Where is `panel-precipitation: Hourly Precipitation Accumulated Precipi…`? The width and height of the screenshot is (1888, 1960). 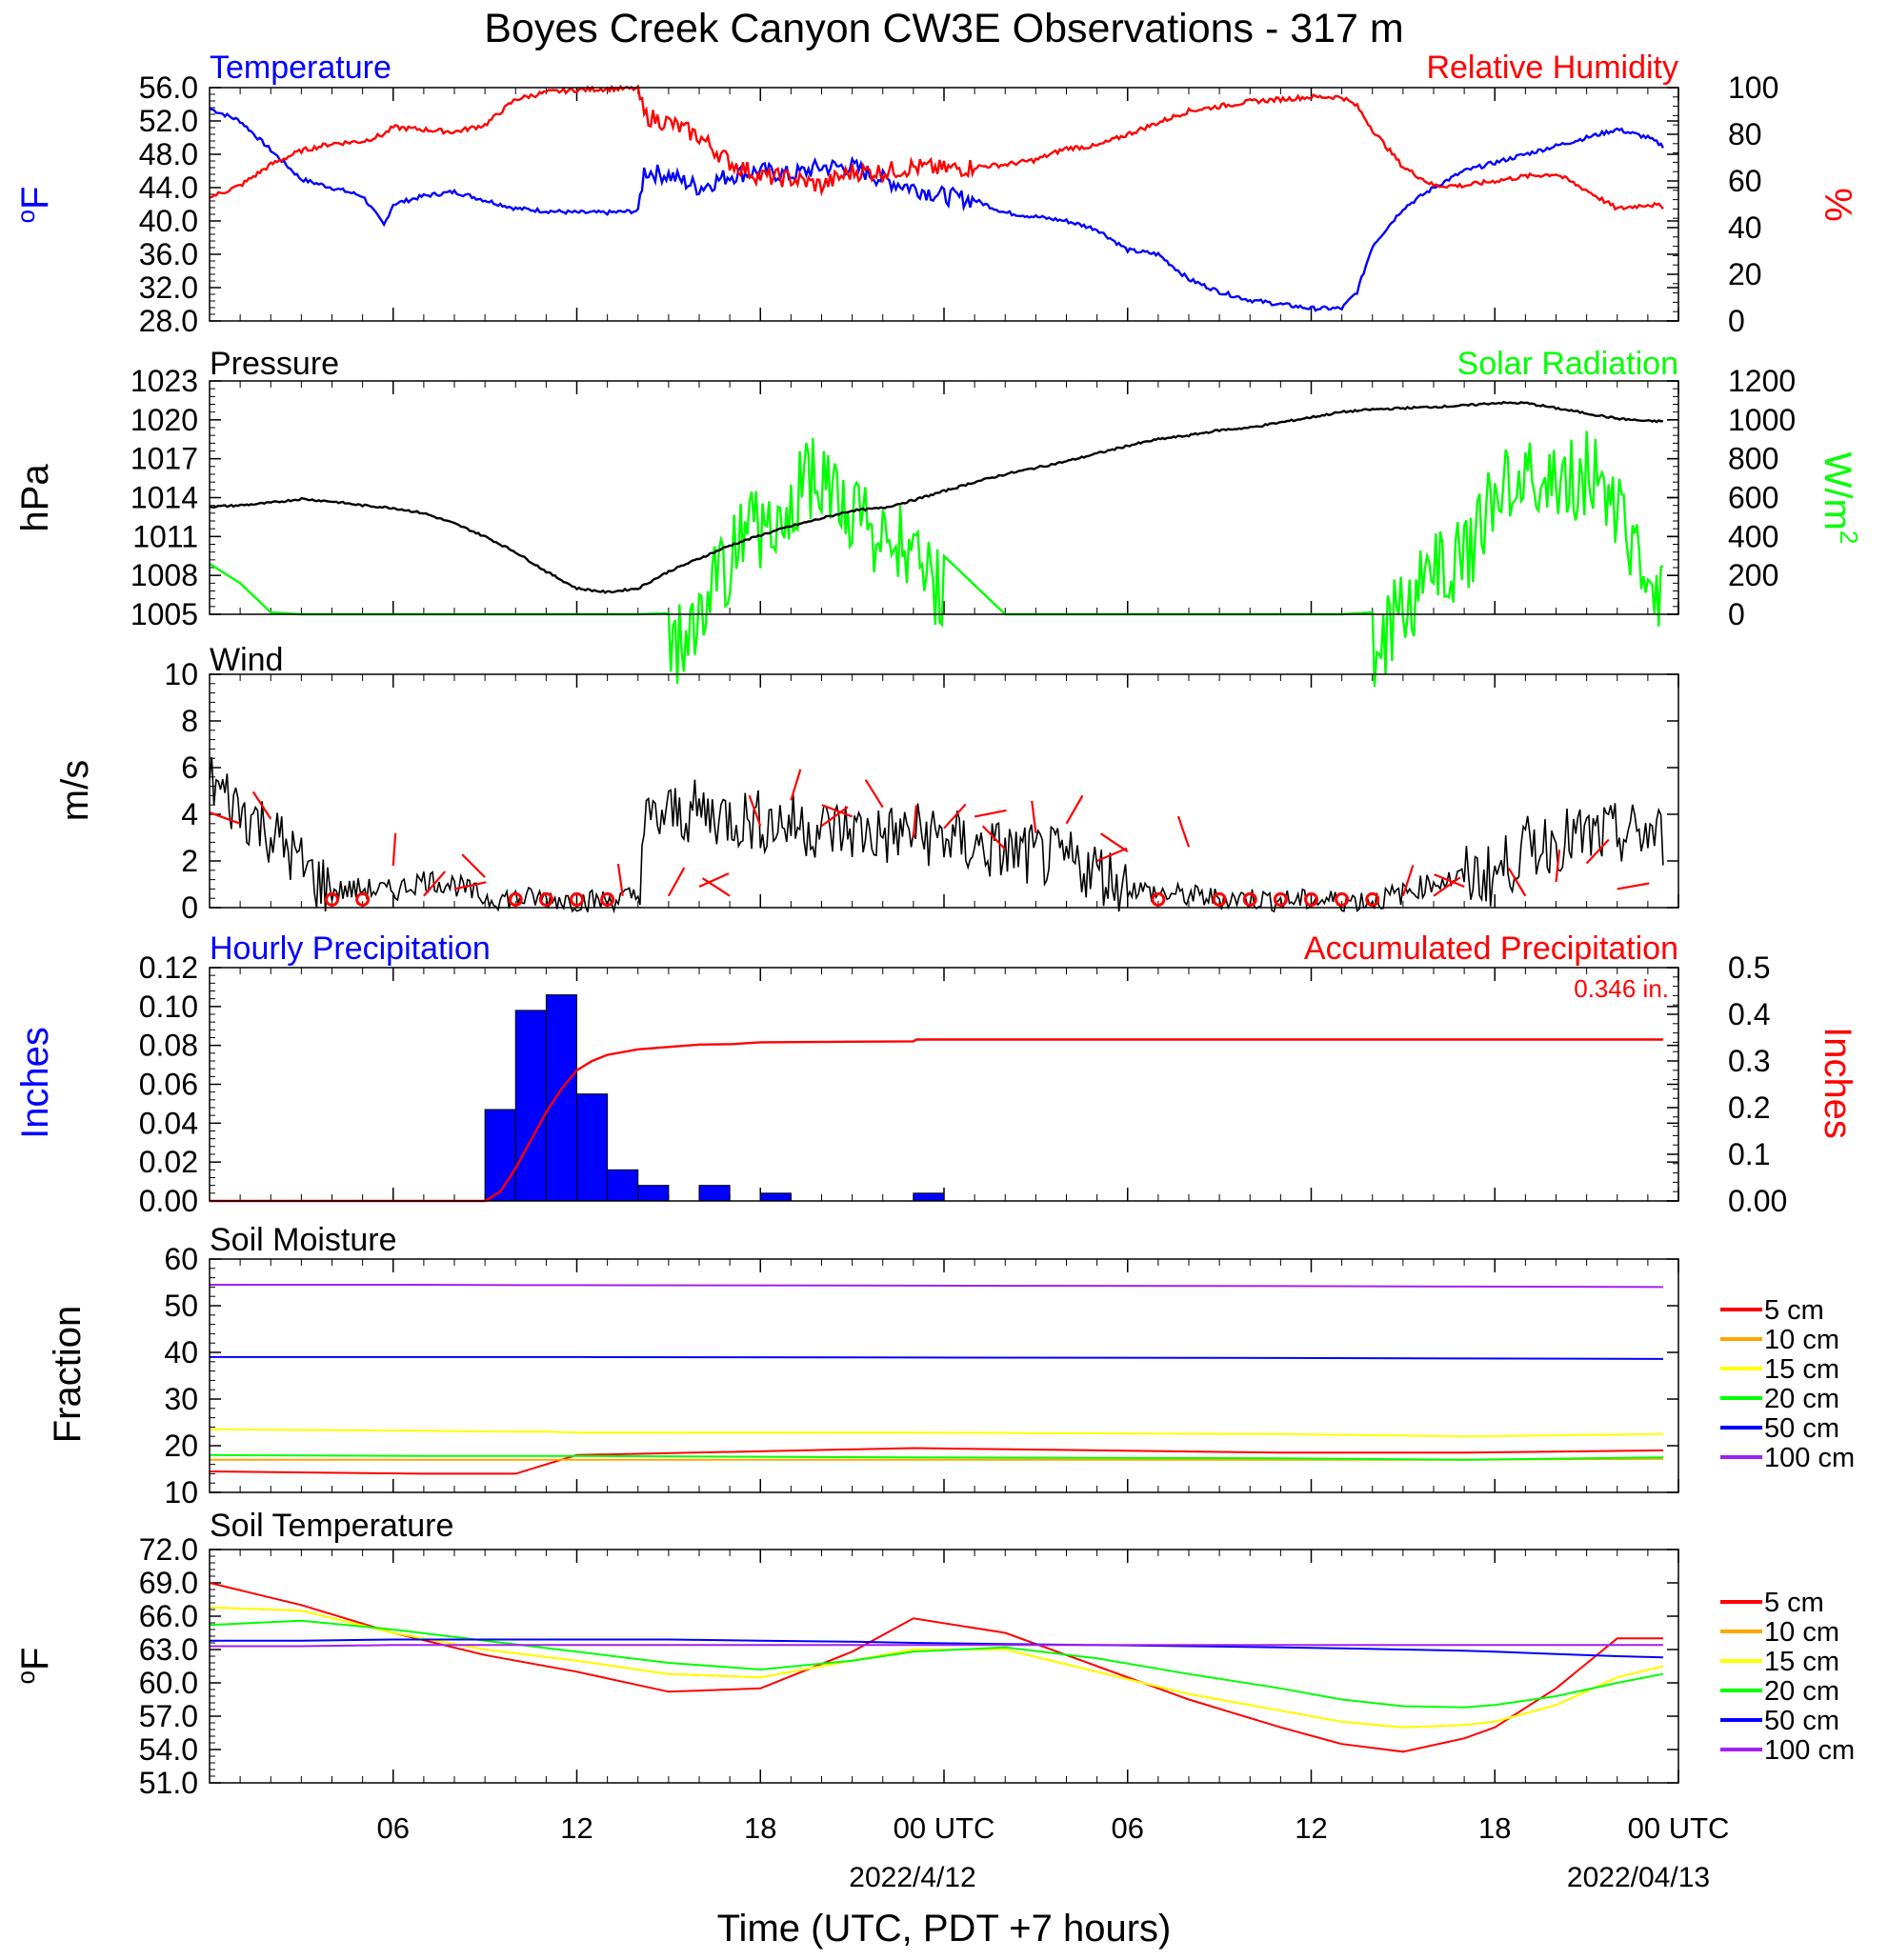
panel-precipitation: Hourly Precipitation Accumulated Precipi… is located at coordinates (936, 1074).